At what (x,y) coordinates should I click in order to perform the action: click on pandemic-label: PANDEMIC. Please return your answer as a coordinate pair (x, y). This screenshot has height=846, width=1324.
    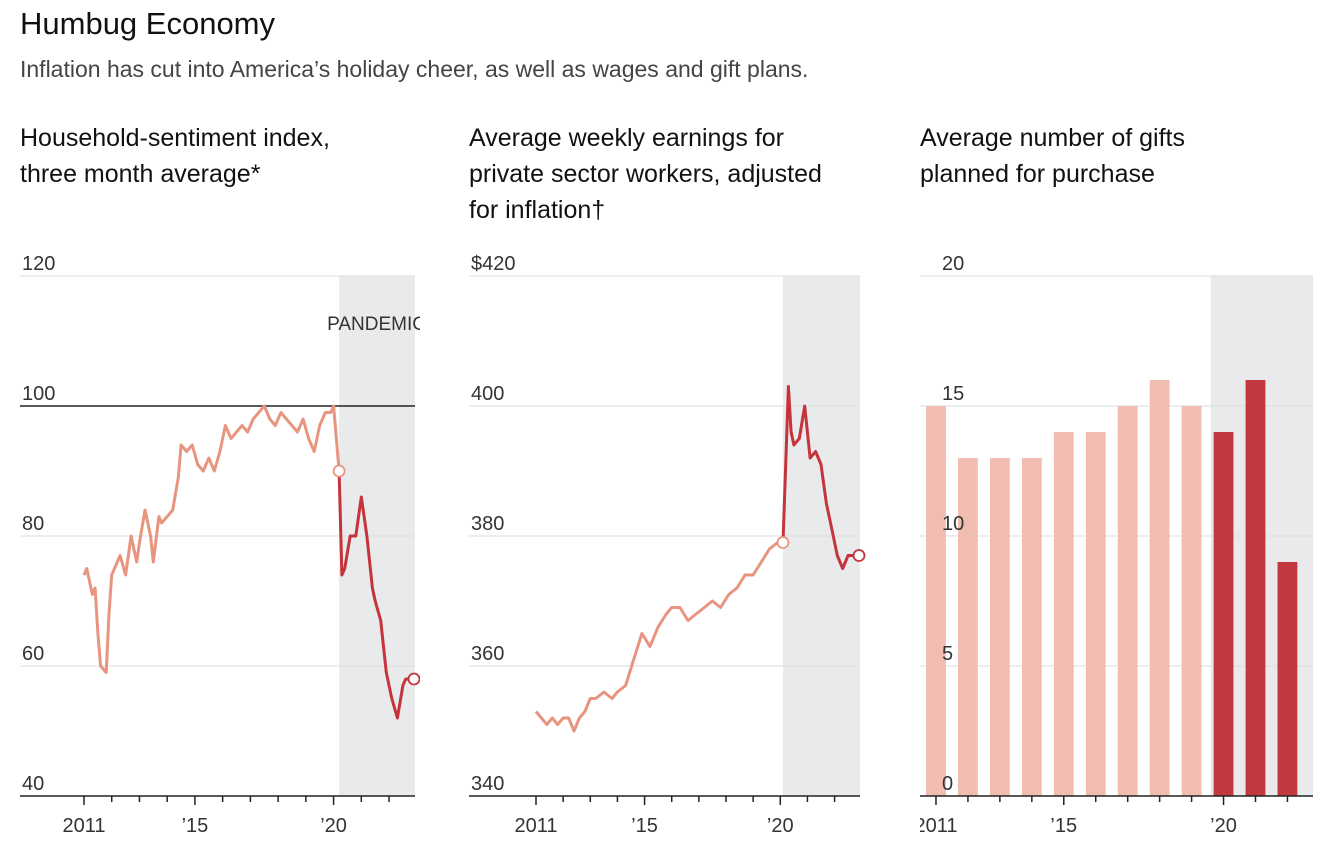
    Looking at the image, I should click on (373, 324).